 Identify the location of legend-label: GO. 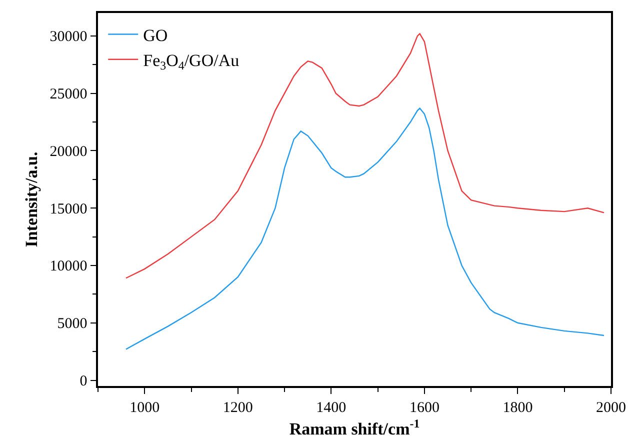
(155, 35).